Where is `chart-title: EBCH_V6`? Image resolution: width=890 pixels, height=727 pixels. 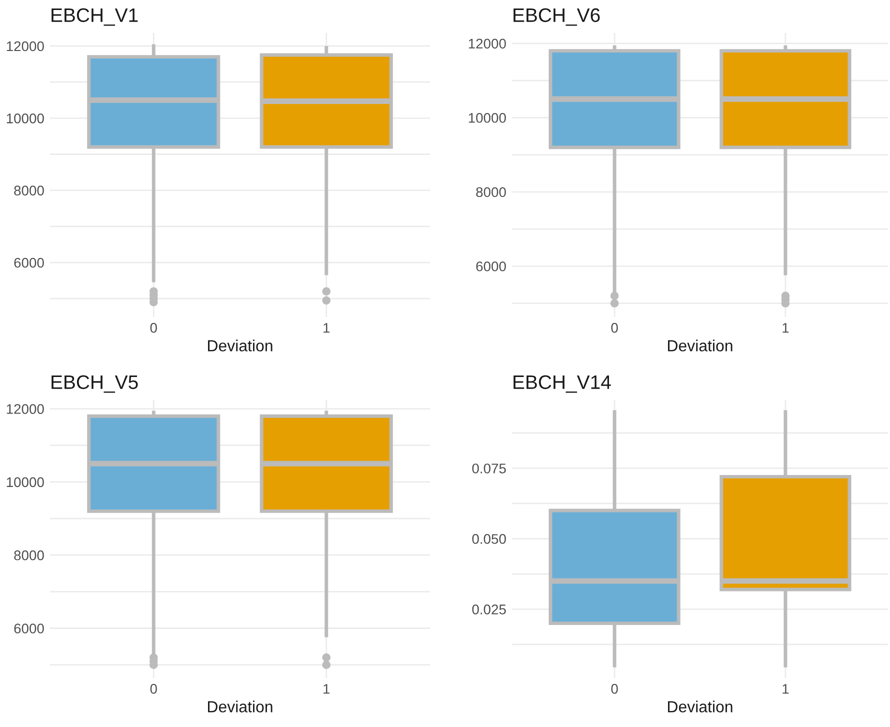
chart-title: EBCH_V6 is located at coordinates (557, 17).